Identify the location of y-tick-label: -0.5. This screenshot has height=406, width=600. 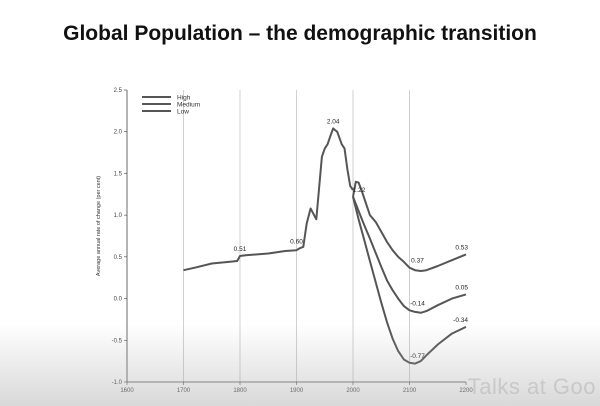
(117, 341).